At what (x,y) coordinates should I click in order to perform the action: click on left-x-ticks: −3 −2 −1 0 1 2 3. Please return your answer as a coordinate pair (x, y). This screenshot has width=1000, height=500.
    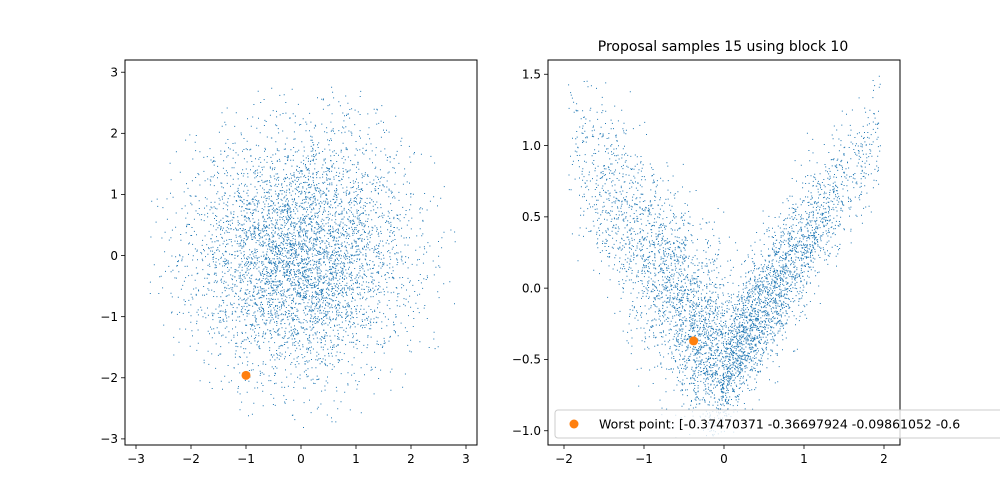
    Looking at the image, I should click on (298, 455).